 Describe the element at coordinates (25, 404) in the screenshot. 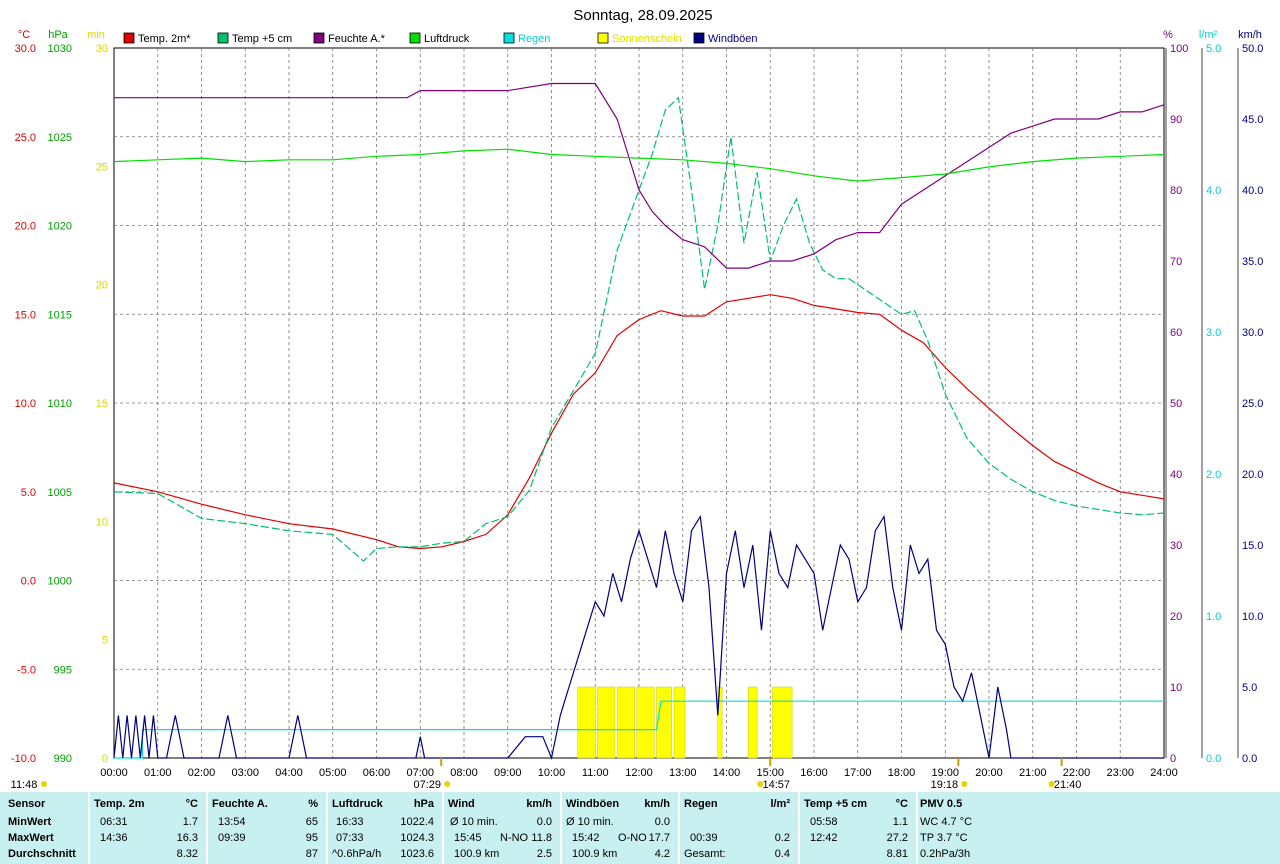

I see `temp-tick-label: 10.0` at that location.